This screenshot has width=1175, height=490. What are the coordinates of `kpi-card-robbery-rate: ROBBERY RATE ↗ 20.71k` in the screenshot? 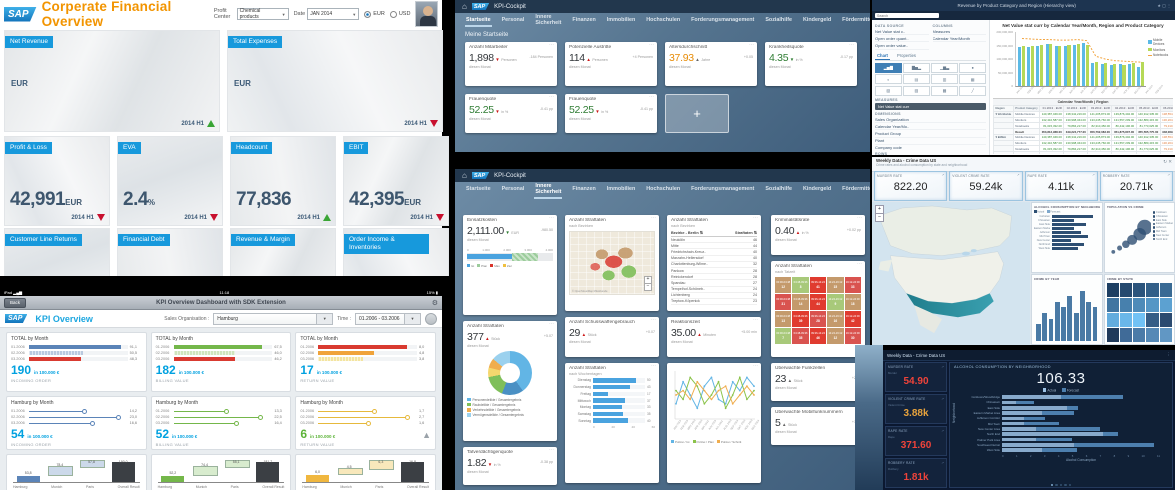 It's located at (1136, 186).